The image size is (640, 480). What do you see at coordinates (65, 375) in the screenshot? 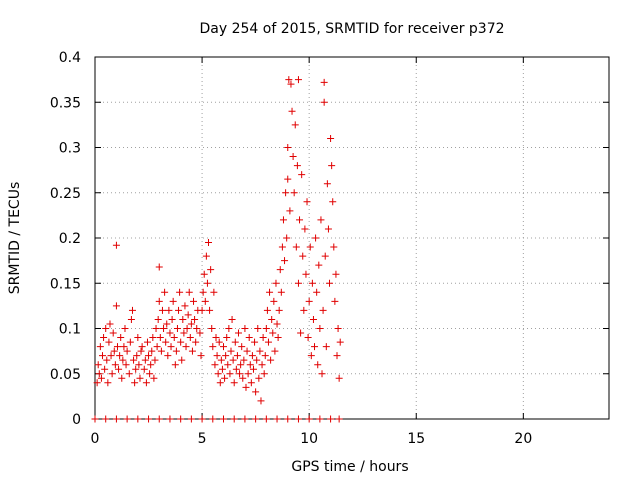
I see `y-tick-label: 0.05` at bounding box center [65, 375].